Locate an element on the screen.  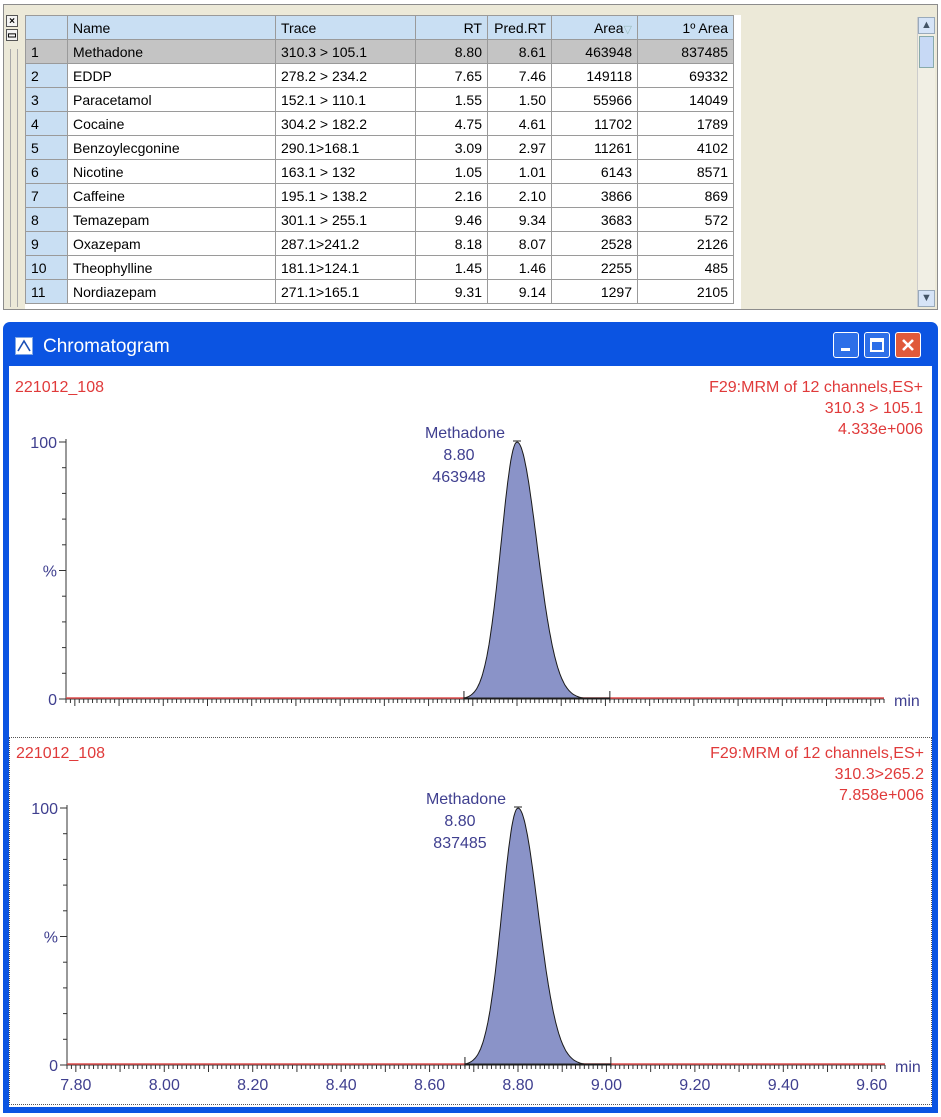
table-row: 6 Nicotine 163.1 > 132 1.05 1.01 6143 8571 is located at coordinates (379, 171).